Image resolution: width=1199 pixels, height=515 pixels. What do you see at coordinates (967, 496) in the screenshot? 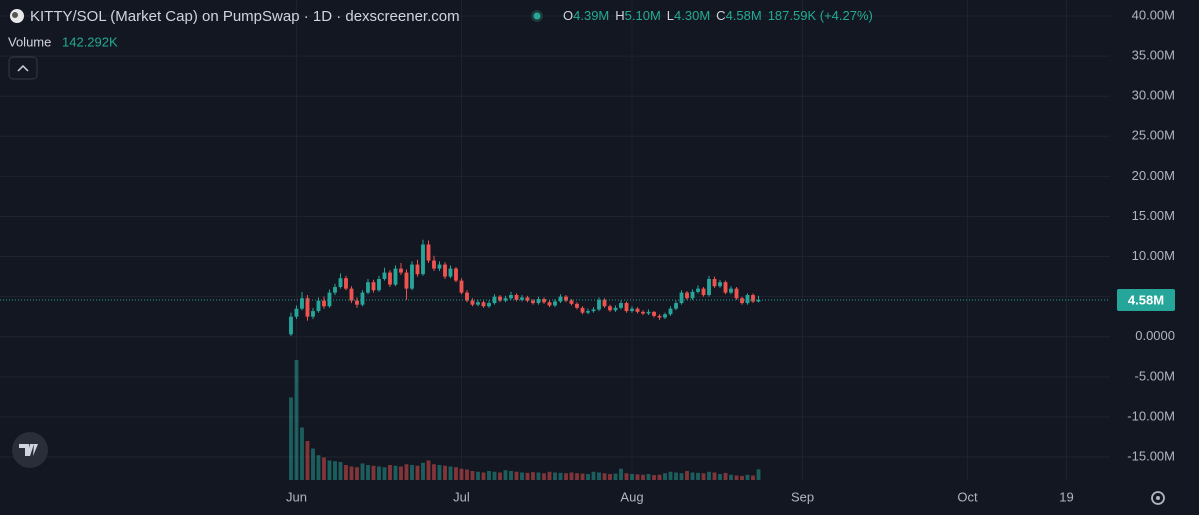
I see `x-tick-label: Oct` at bounding box center [967, 496].